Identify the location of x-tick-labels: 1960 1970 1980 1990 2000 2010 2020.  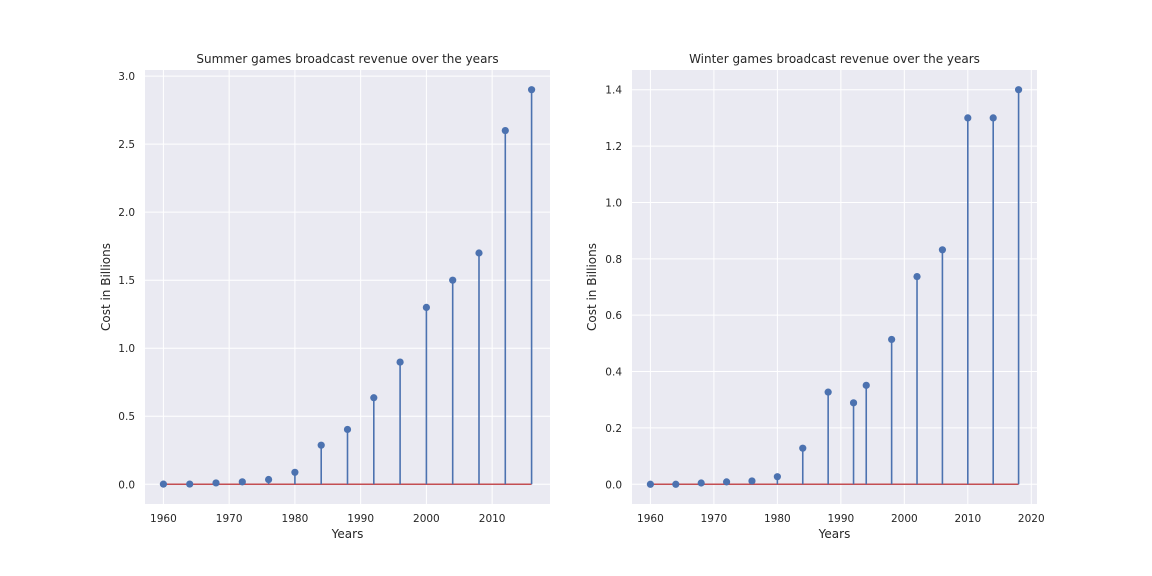
(841, 519).